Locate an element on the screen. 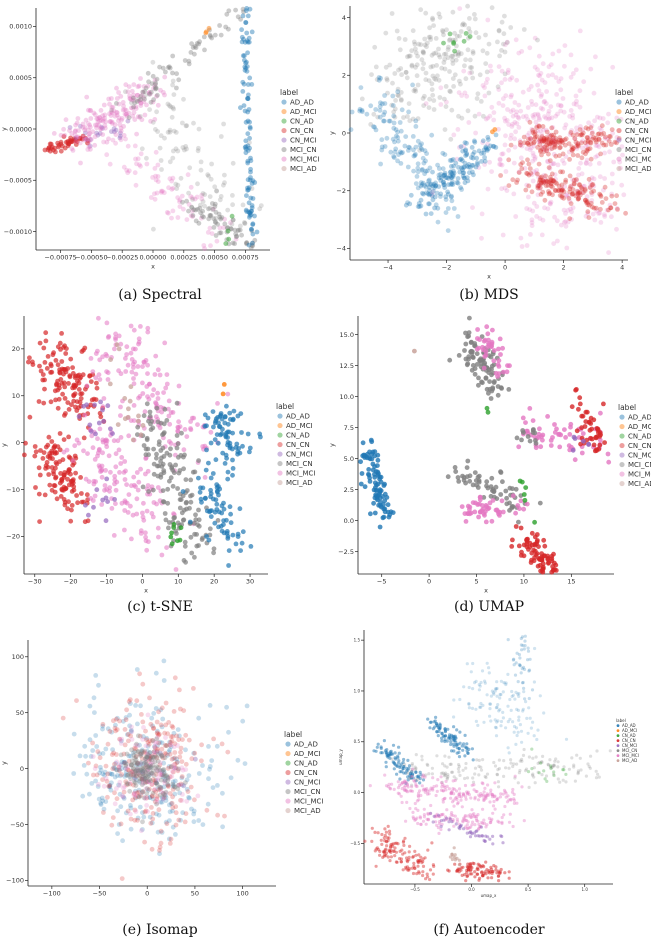 This screenshot has width=651, height=945. data-point-cn-ad is located at coordinates (181, 528).